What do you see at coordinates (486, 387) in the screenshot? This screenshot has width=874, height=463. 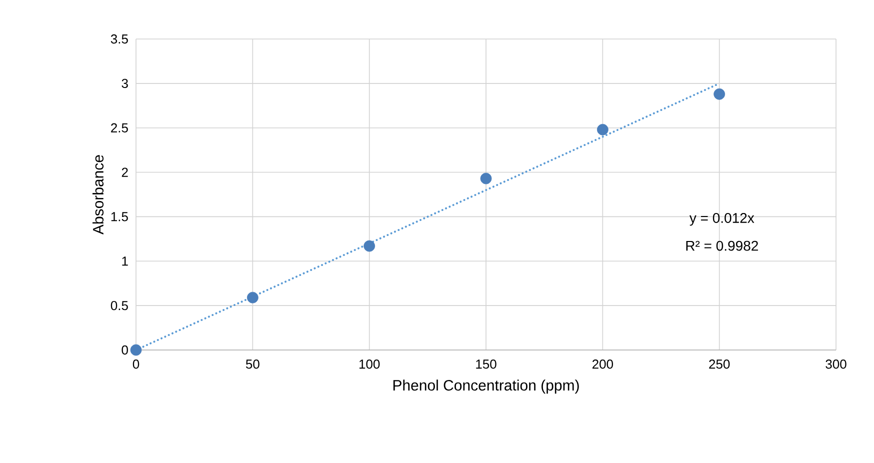 I see `x-axis-title: Phenol Concentration (ppm)` at bounding box center [486, 387].